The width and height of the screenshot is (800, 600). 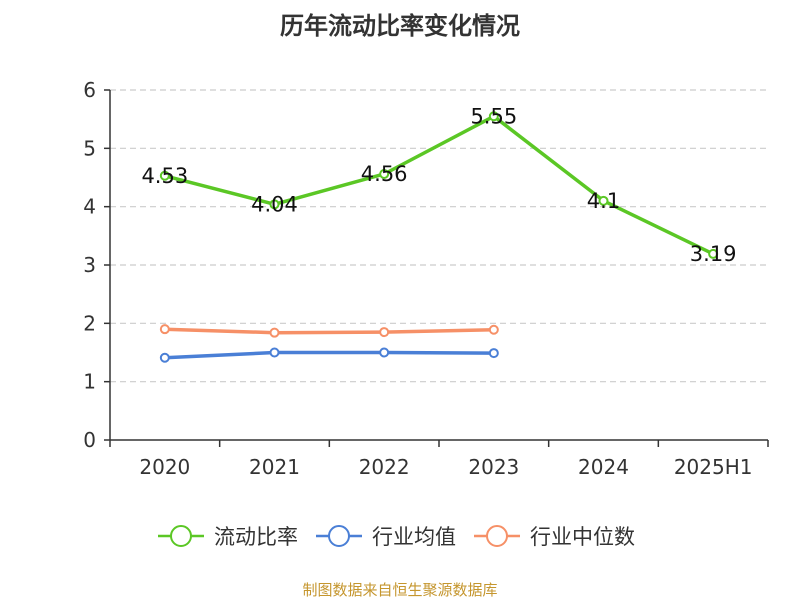 What do you see at coordinates (89, 265) in the screenshot?
I see `y-tick-label: 3` at bounding box center [89, 265].